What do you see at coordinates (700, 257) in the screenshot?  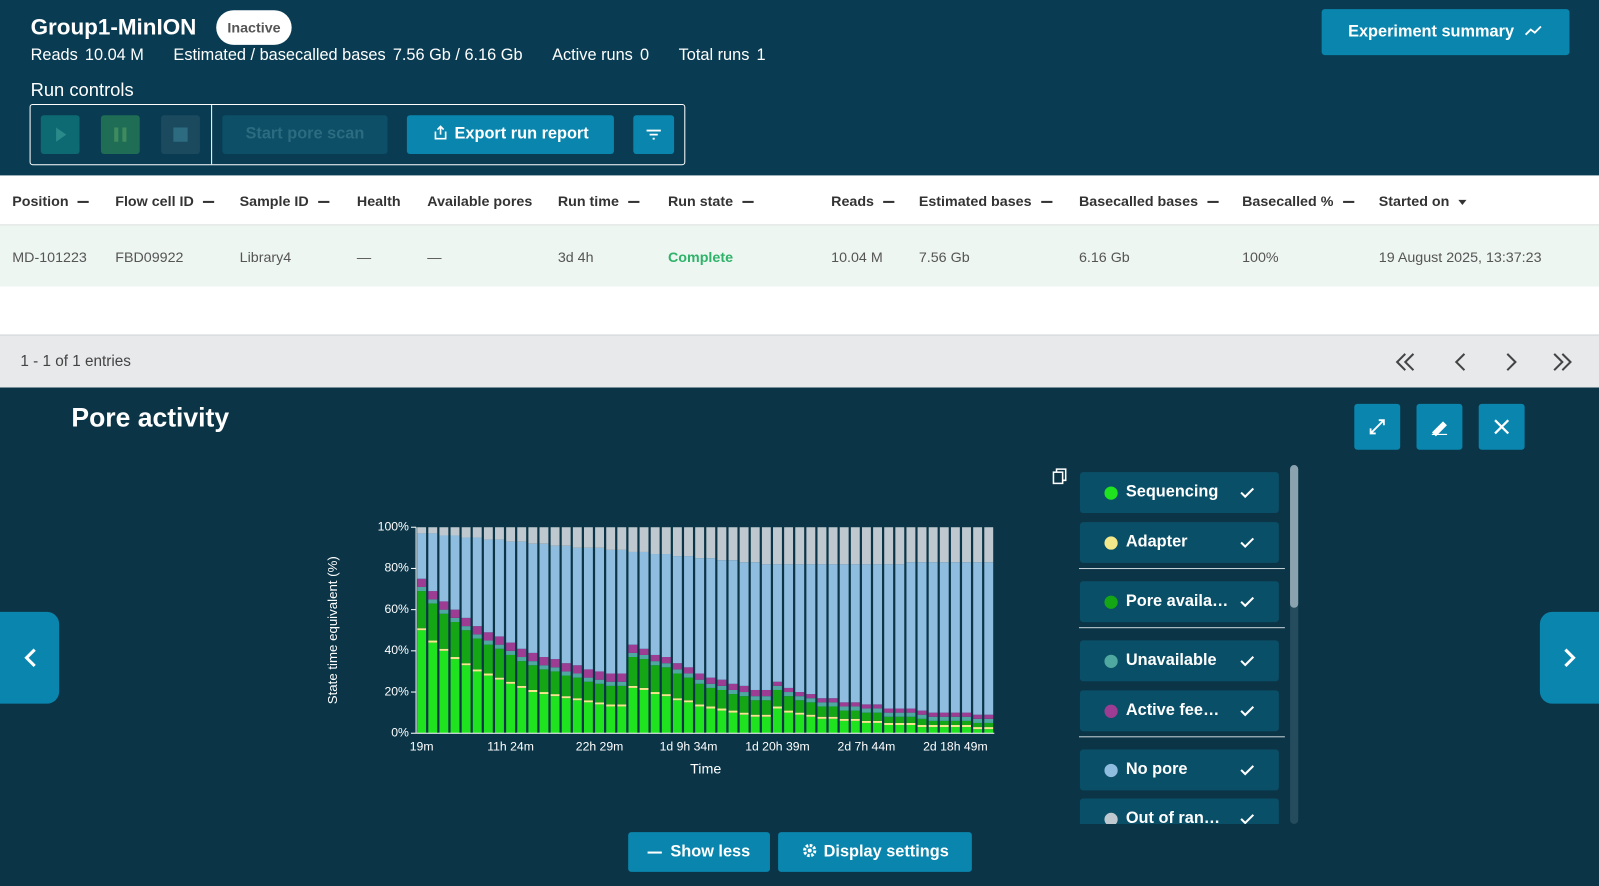 I see `table-cell: Complete` at bounding box center [700, 257].